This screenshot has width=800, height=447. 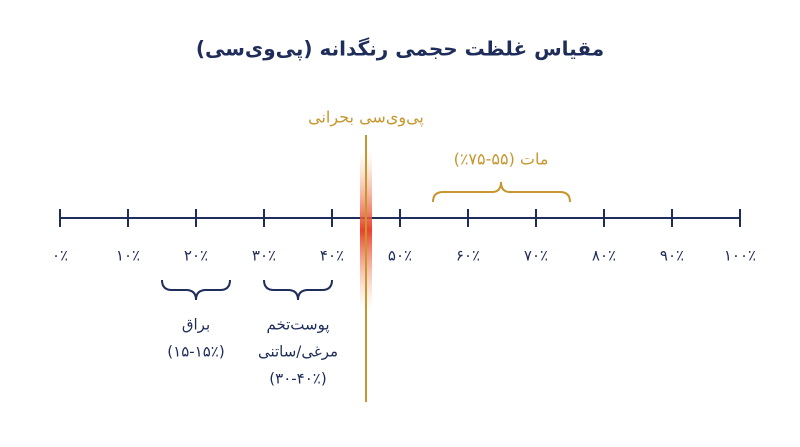 I want to click on gloss-label: براق, so click(x=196, y=325).